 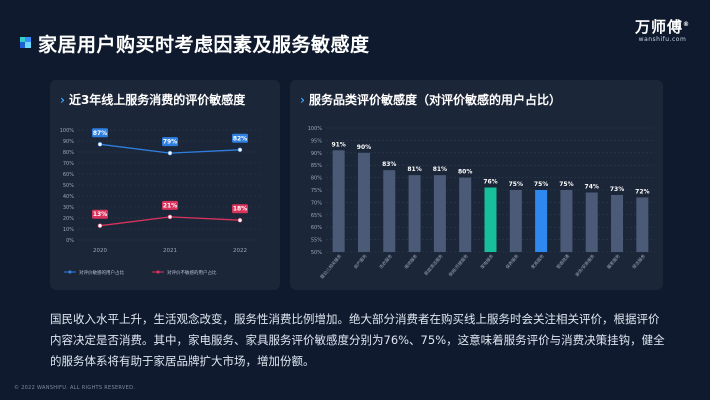 I want to click on data-label: 21%, so click(x=170, y=205).